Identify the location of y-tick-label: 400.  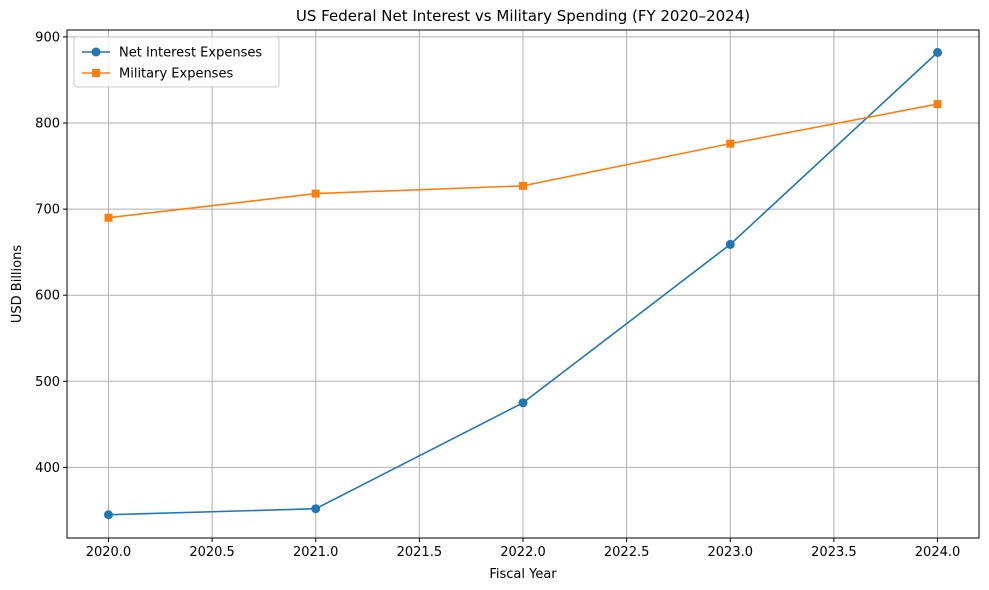
(47, 468).